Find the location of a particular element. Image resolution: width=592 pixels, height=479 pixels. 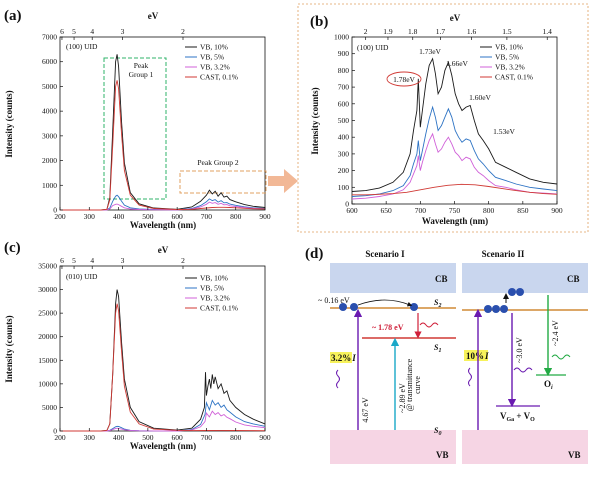

top-axis-ticks-b: 2 1.9 1.8 1.7 1.6 1.5 1.4 is located at coordinates (458, 33).